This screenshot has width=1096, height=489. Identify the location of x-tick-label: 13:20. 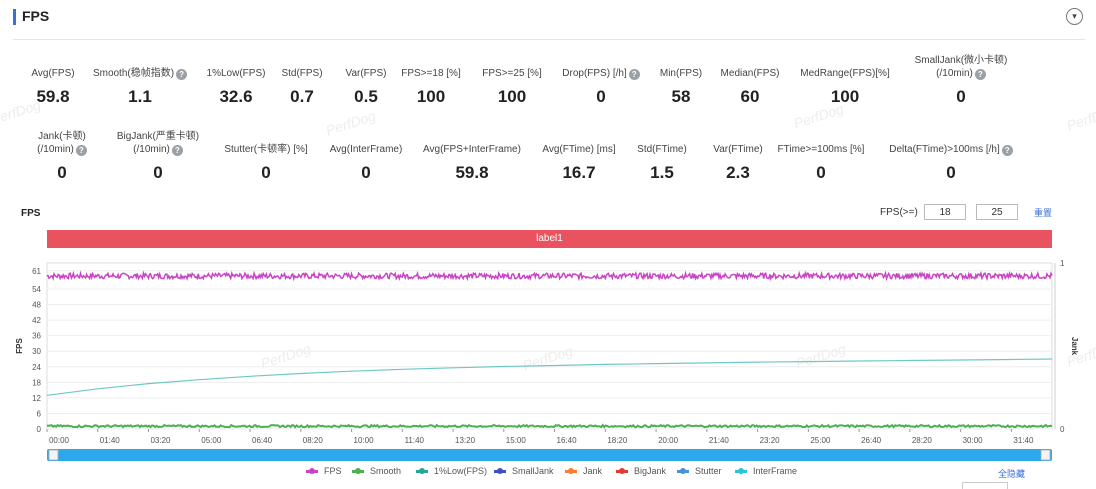
(465, 440).